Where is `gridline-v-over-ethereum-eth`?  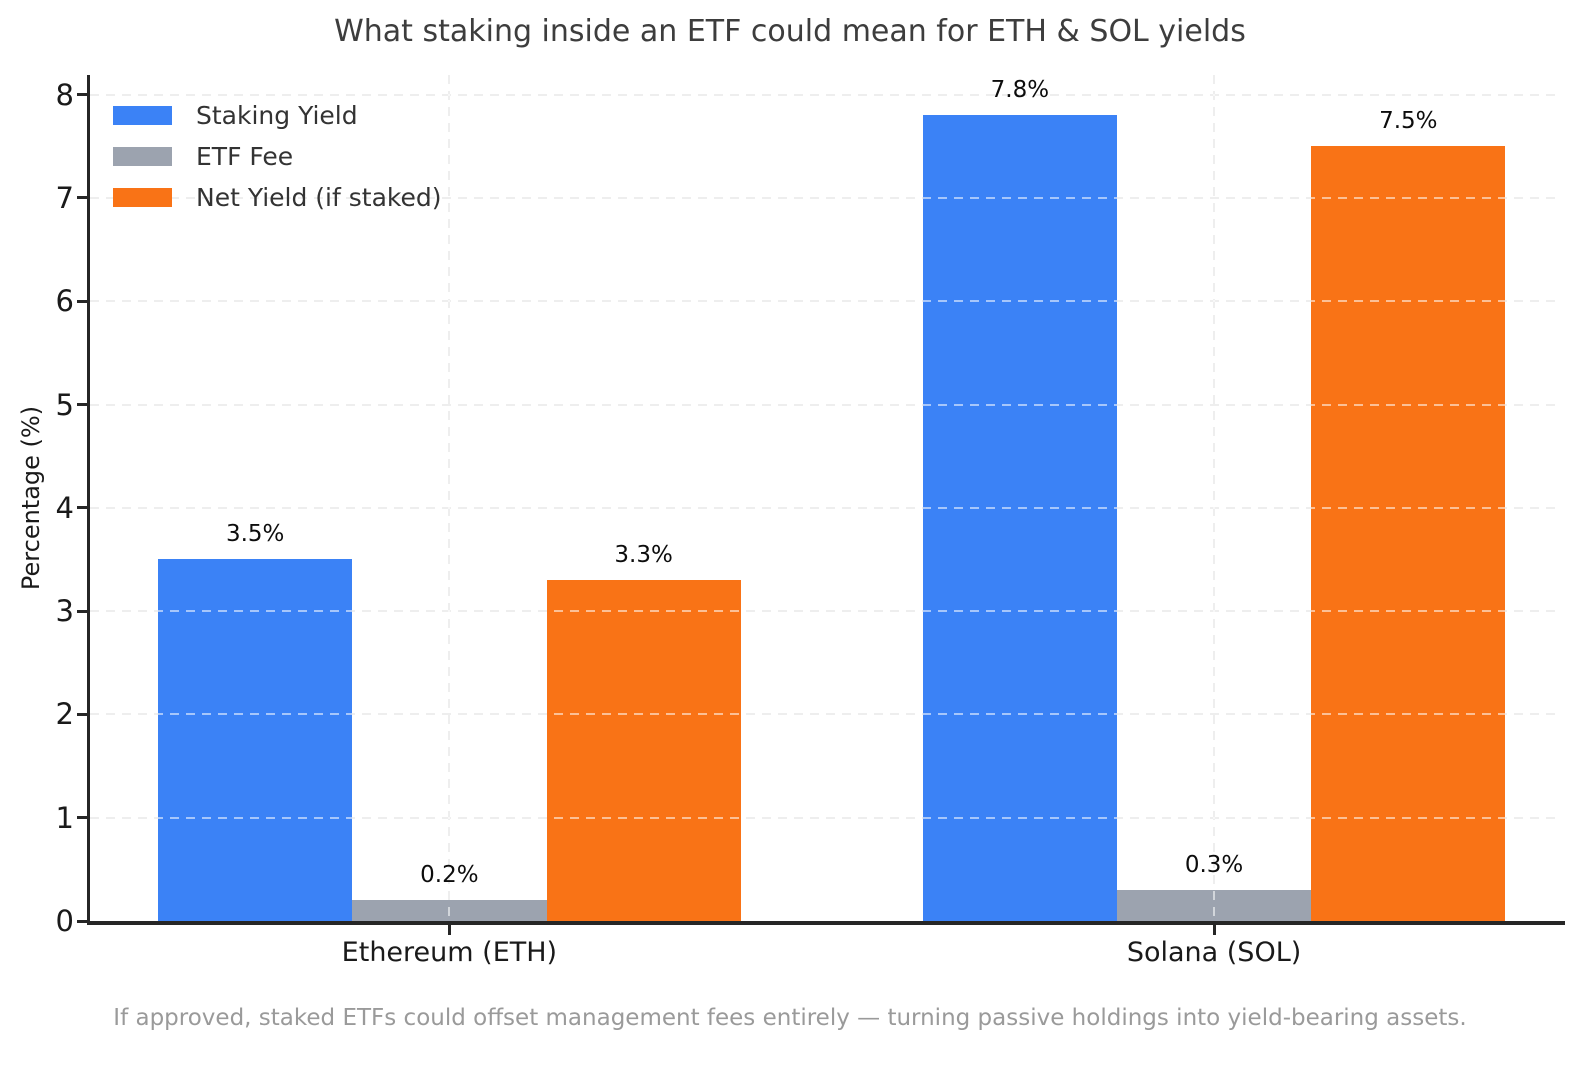 gridline-v-over-ethereum-eth is located at coordinates (449, 498).